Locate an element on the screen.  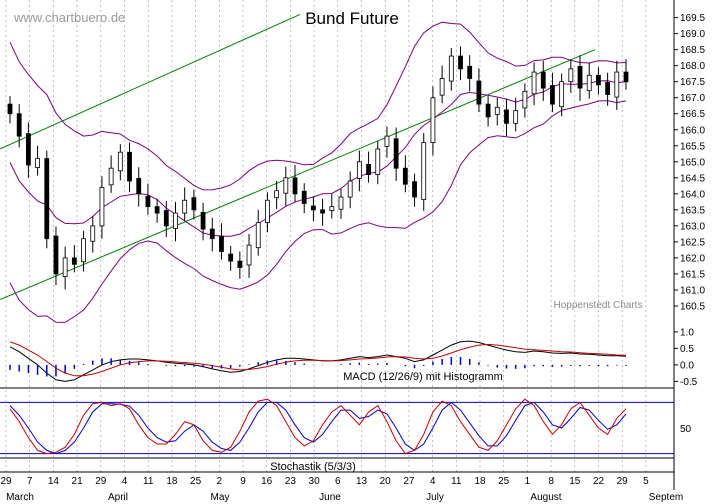
y-tick-label: 167.0 is located at coordinates (692, 98).